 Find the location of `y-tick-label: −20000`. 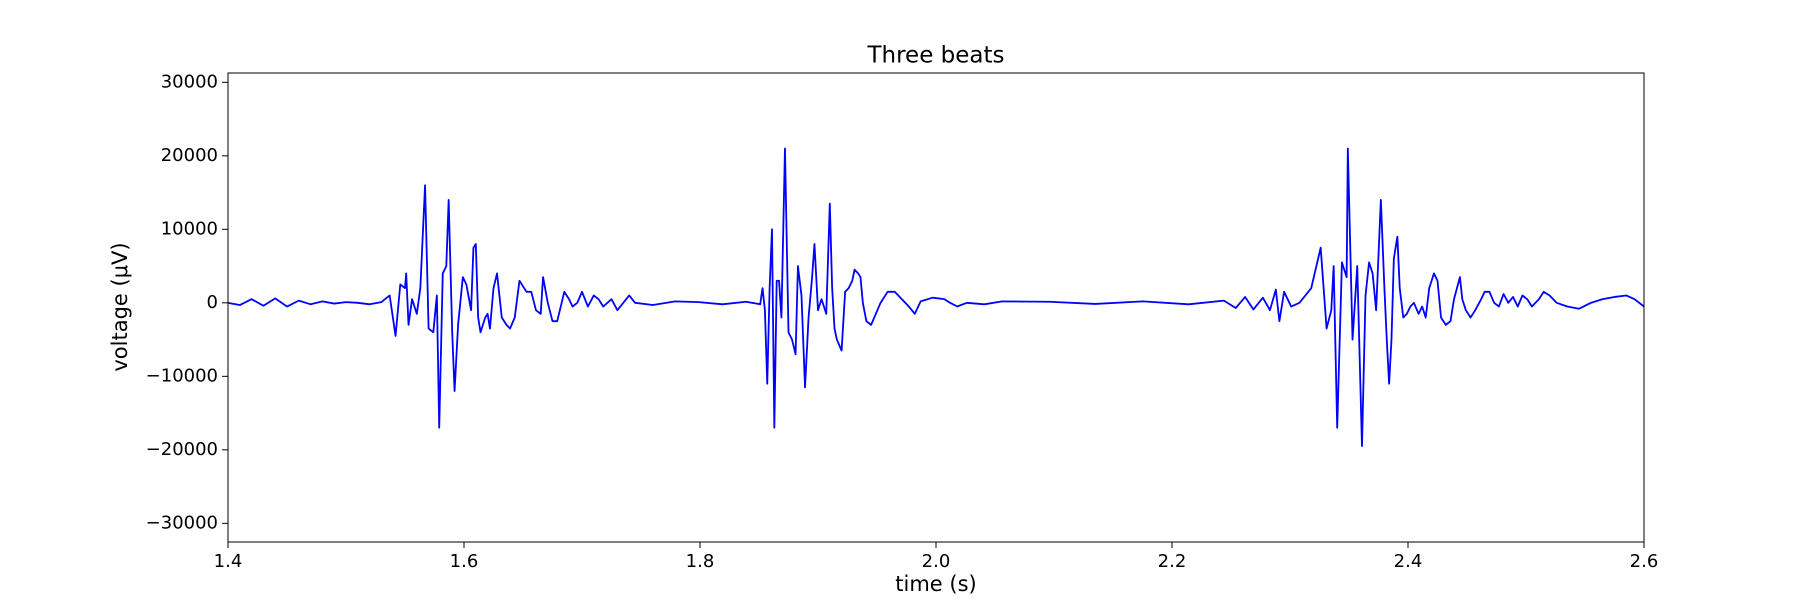

y-tick-label: −20000 is located at coordinates (182, 449).